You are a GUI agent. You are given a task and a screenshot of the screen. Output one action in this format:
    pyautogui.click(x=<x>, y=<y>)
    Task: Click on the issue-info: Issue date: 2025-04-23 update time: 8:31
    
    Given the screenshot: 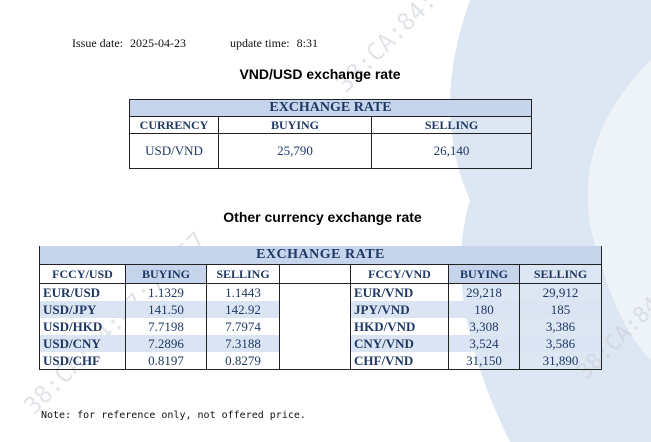 What is the action you would take?
    pyautogui.click(x=197, y=43)
    